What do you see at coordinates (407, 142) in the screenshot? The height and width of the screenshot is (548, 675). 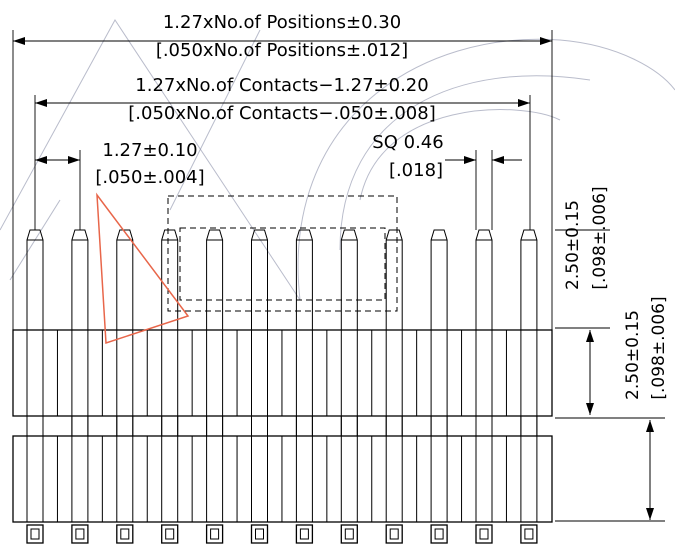 I see `sq-label-mm: SQ 0.46` at bounding box center [407, 142].